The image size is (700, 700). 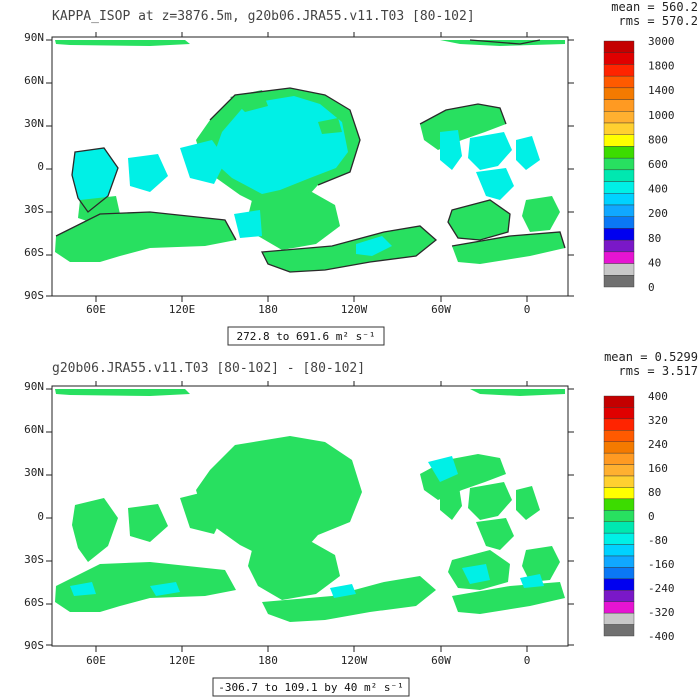 I want to click on panel-2-mean: mean = 0.5299, so click(x=651, y=357).